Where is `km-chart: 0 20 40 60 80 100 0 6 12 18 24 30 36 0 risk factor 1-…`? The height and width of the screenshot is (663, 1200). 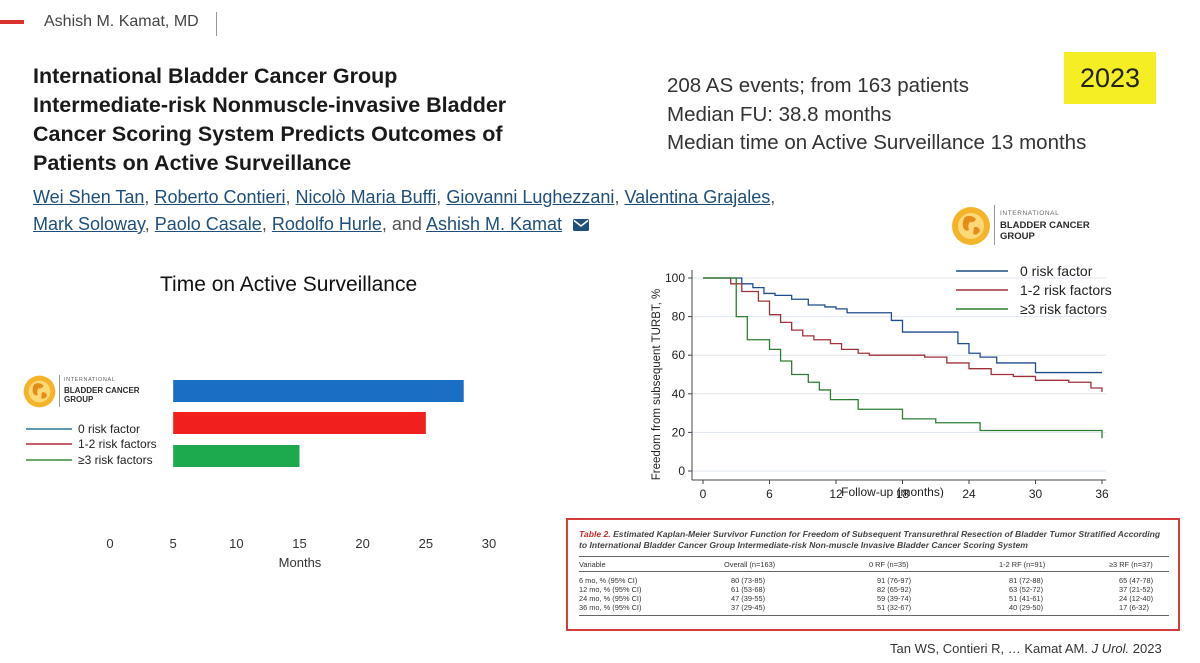 km-chart: 0 20 40 60 80 100 0 6 12 18 24 30 36 0 risk factor 1-… is located at coordinates (881, 380).